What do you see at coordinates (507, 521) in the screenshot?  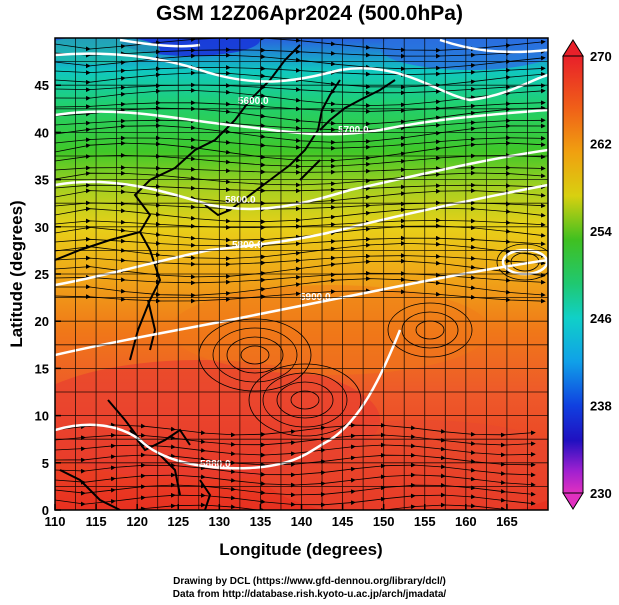 I see `x-tick-label: 165` at bounding box center [507, 521].